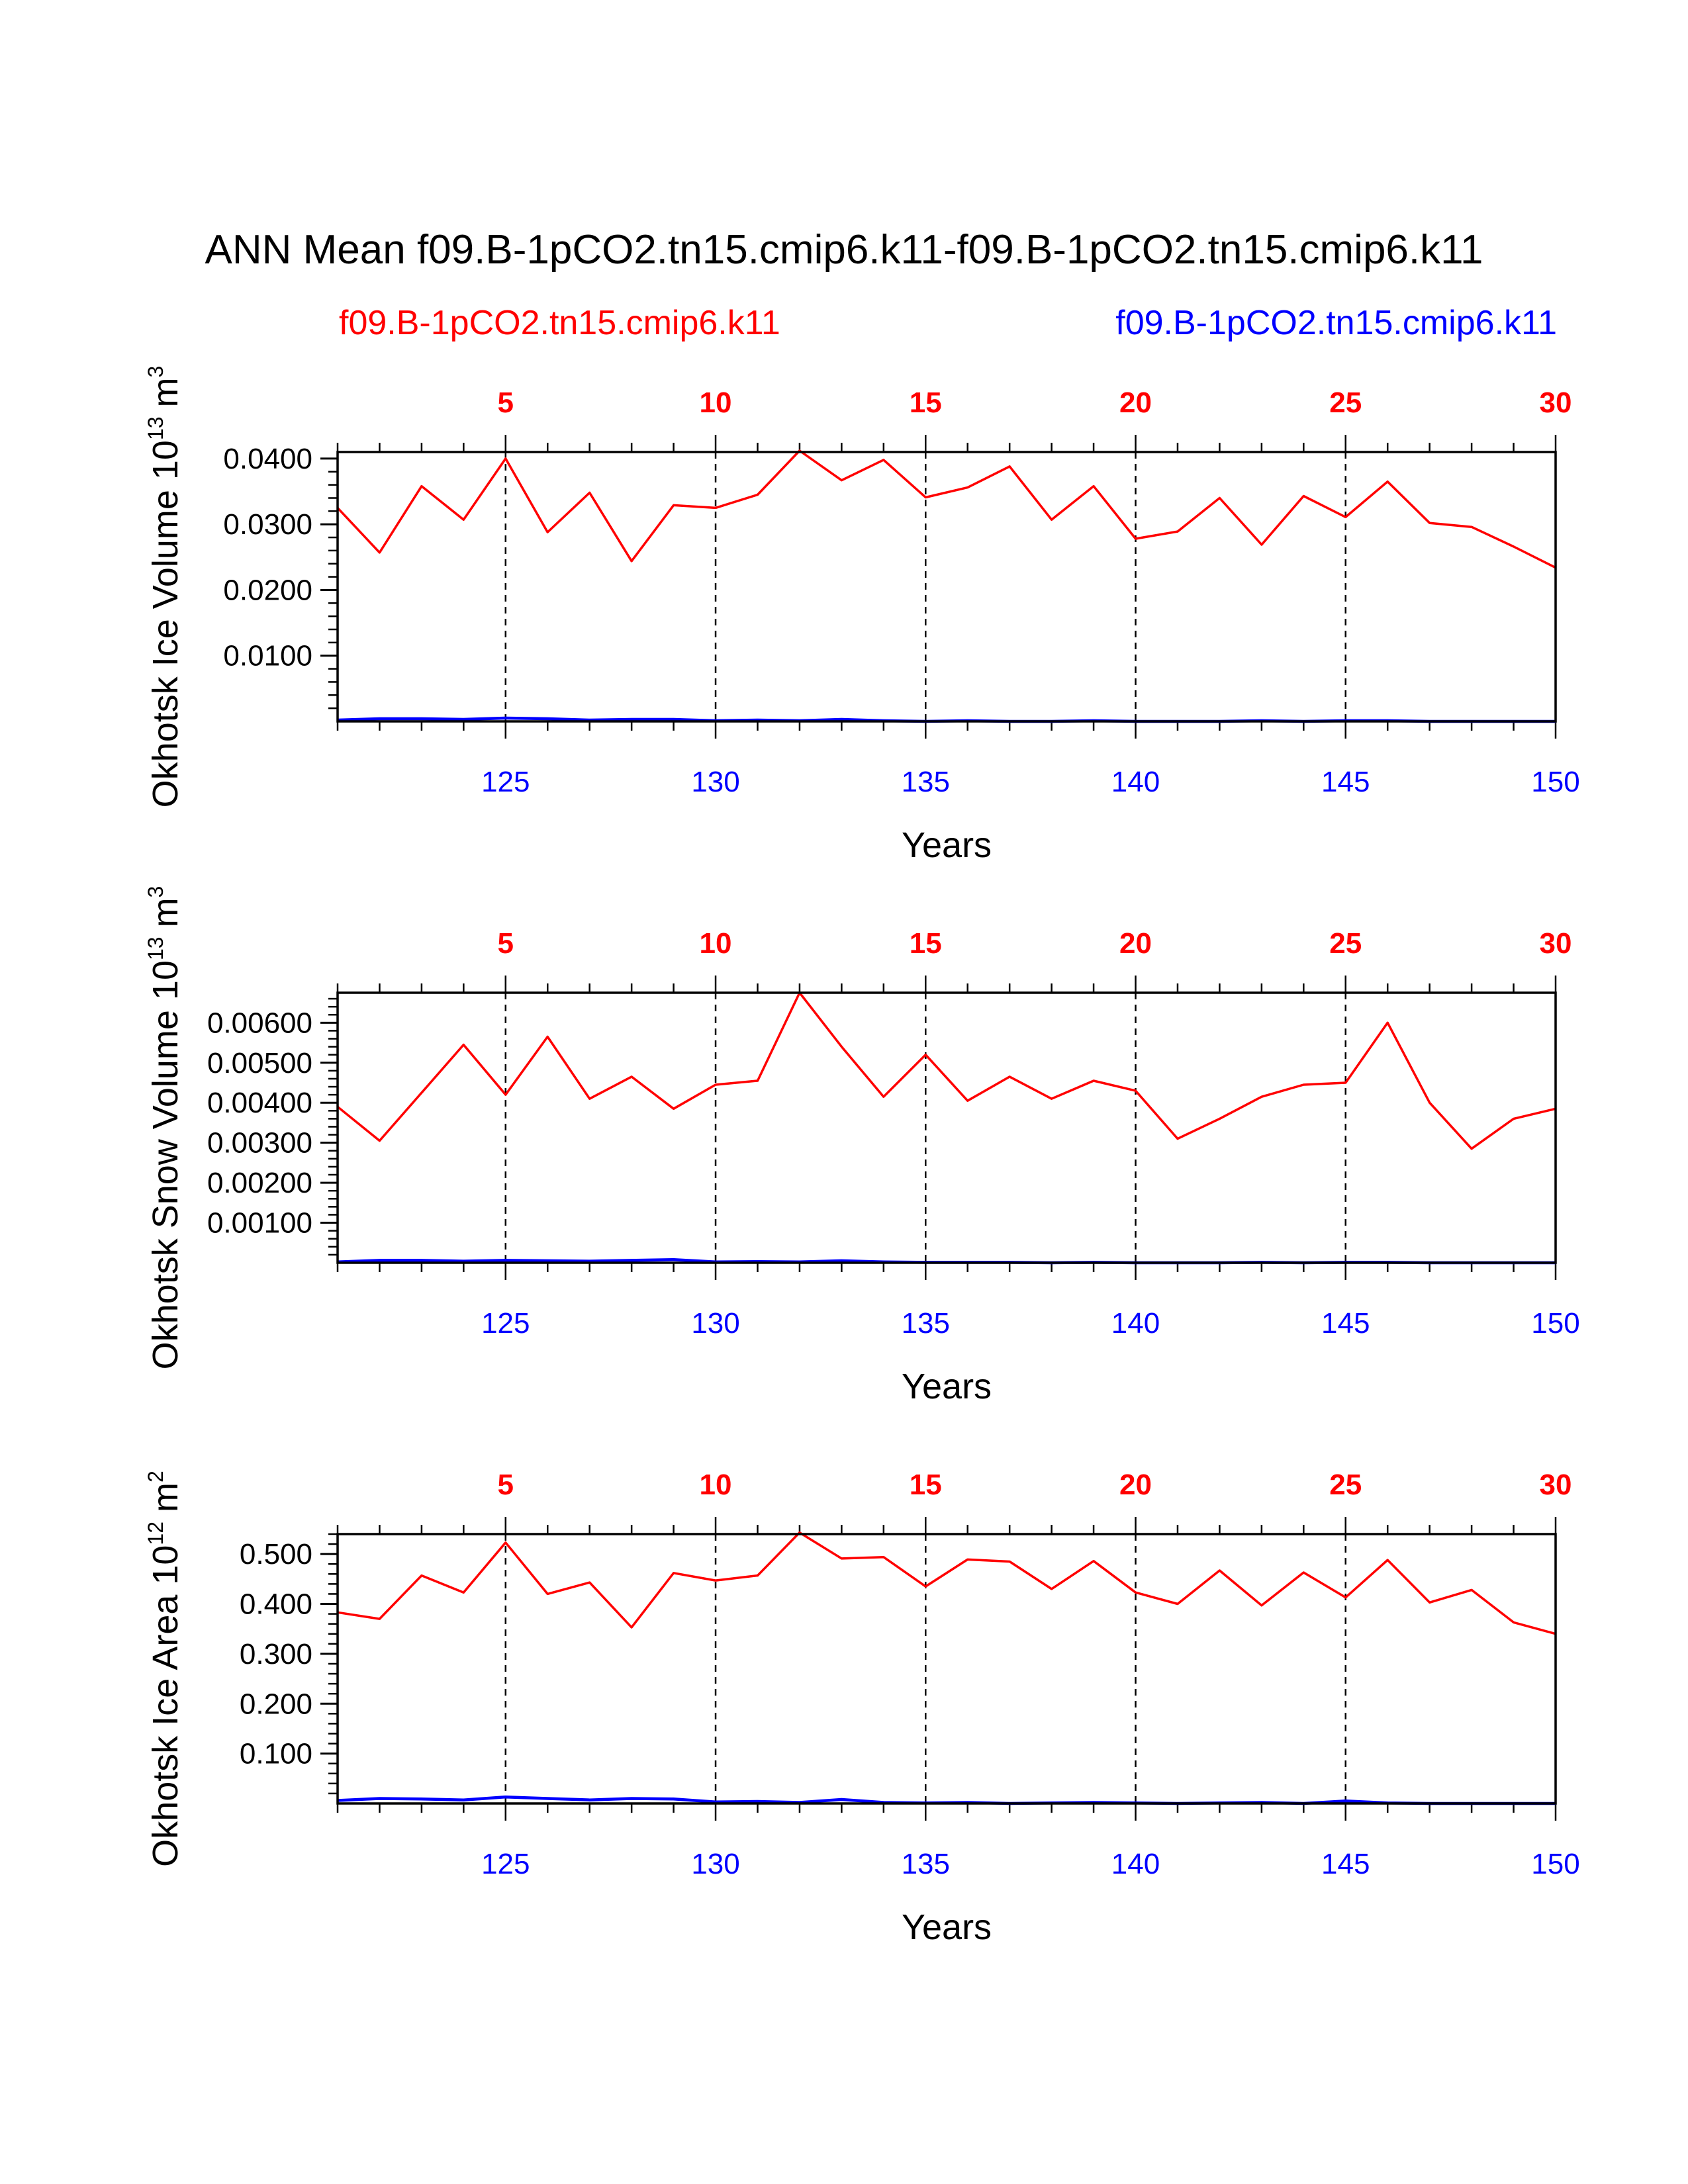 The width and height of the screenshot is (1688, 2184). What do you see at coordinates (276, 1754) in the screenshot?
I see `y-tick-label: 0.100` at bounding box center [276, 1754].